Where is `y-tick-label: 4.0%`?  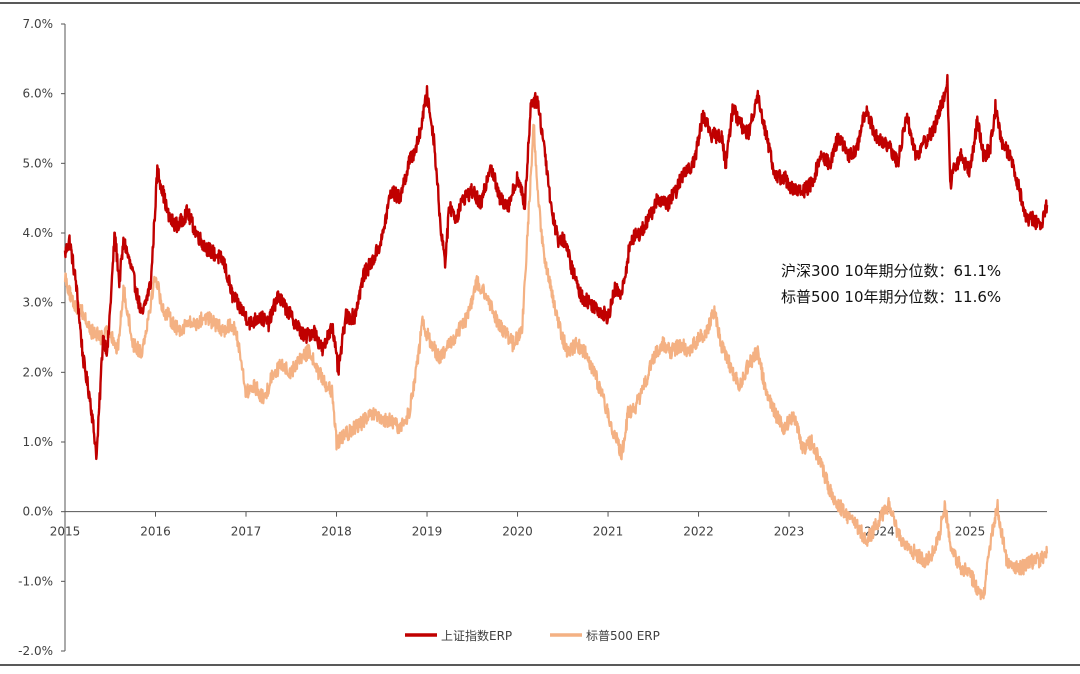 y-tick-label: 4.0% is located at coordinates (38, 233).